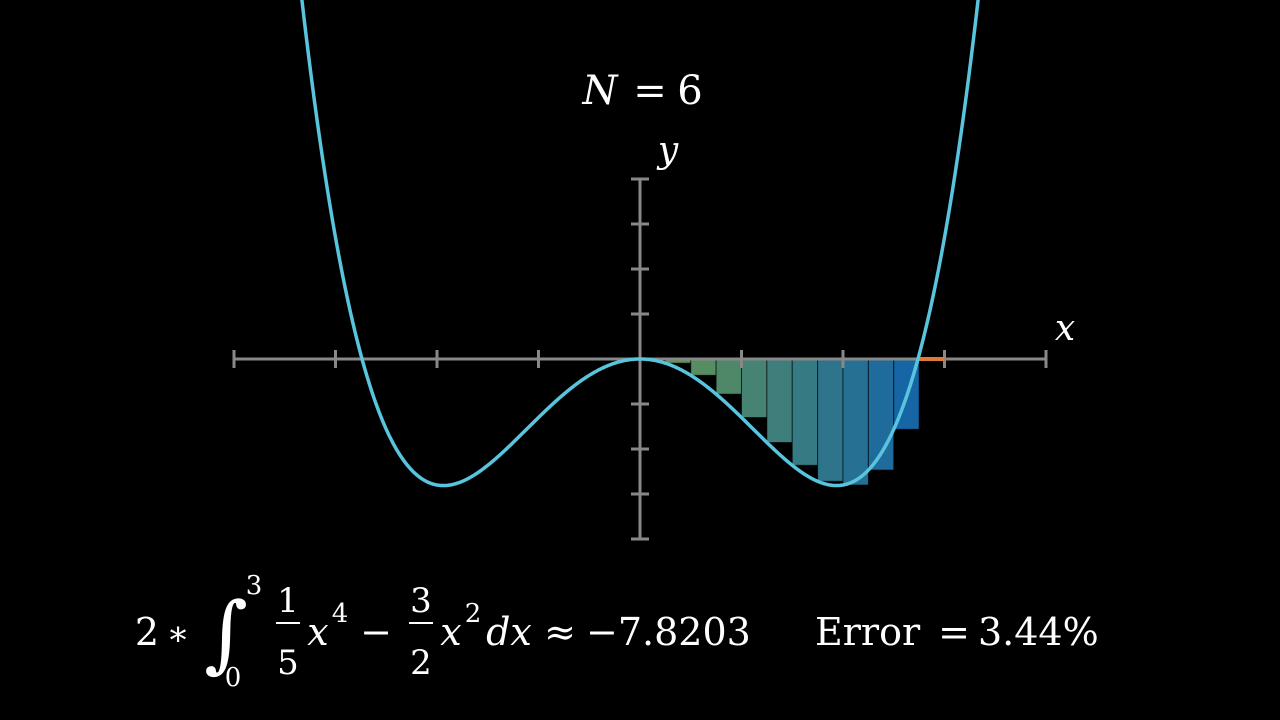 The height and width of the screenshot is (720, 1280). I want to click on y-axis-label: y, so click(667, 150).